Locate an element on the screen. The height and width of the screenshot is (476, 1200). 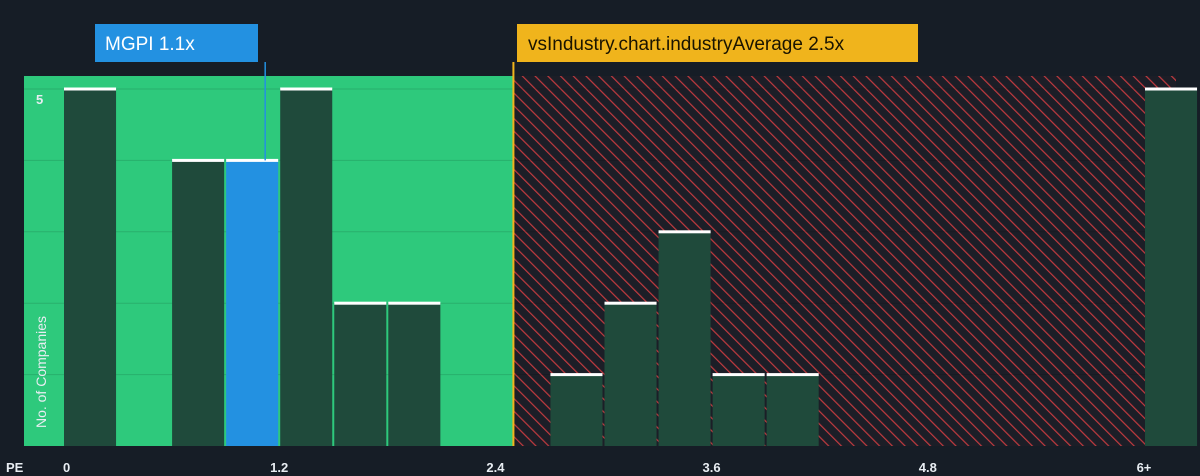
x-tick-label: 0 is located at coordinates (66, 467).